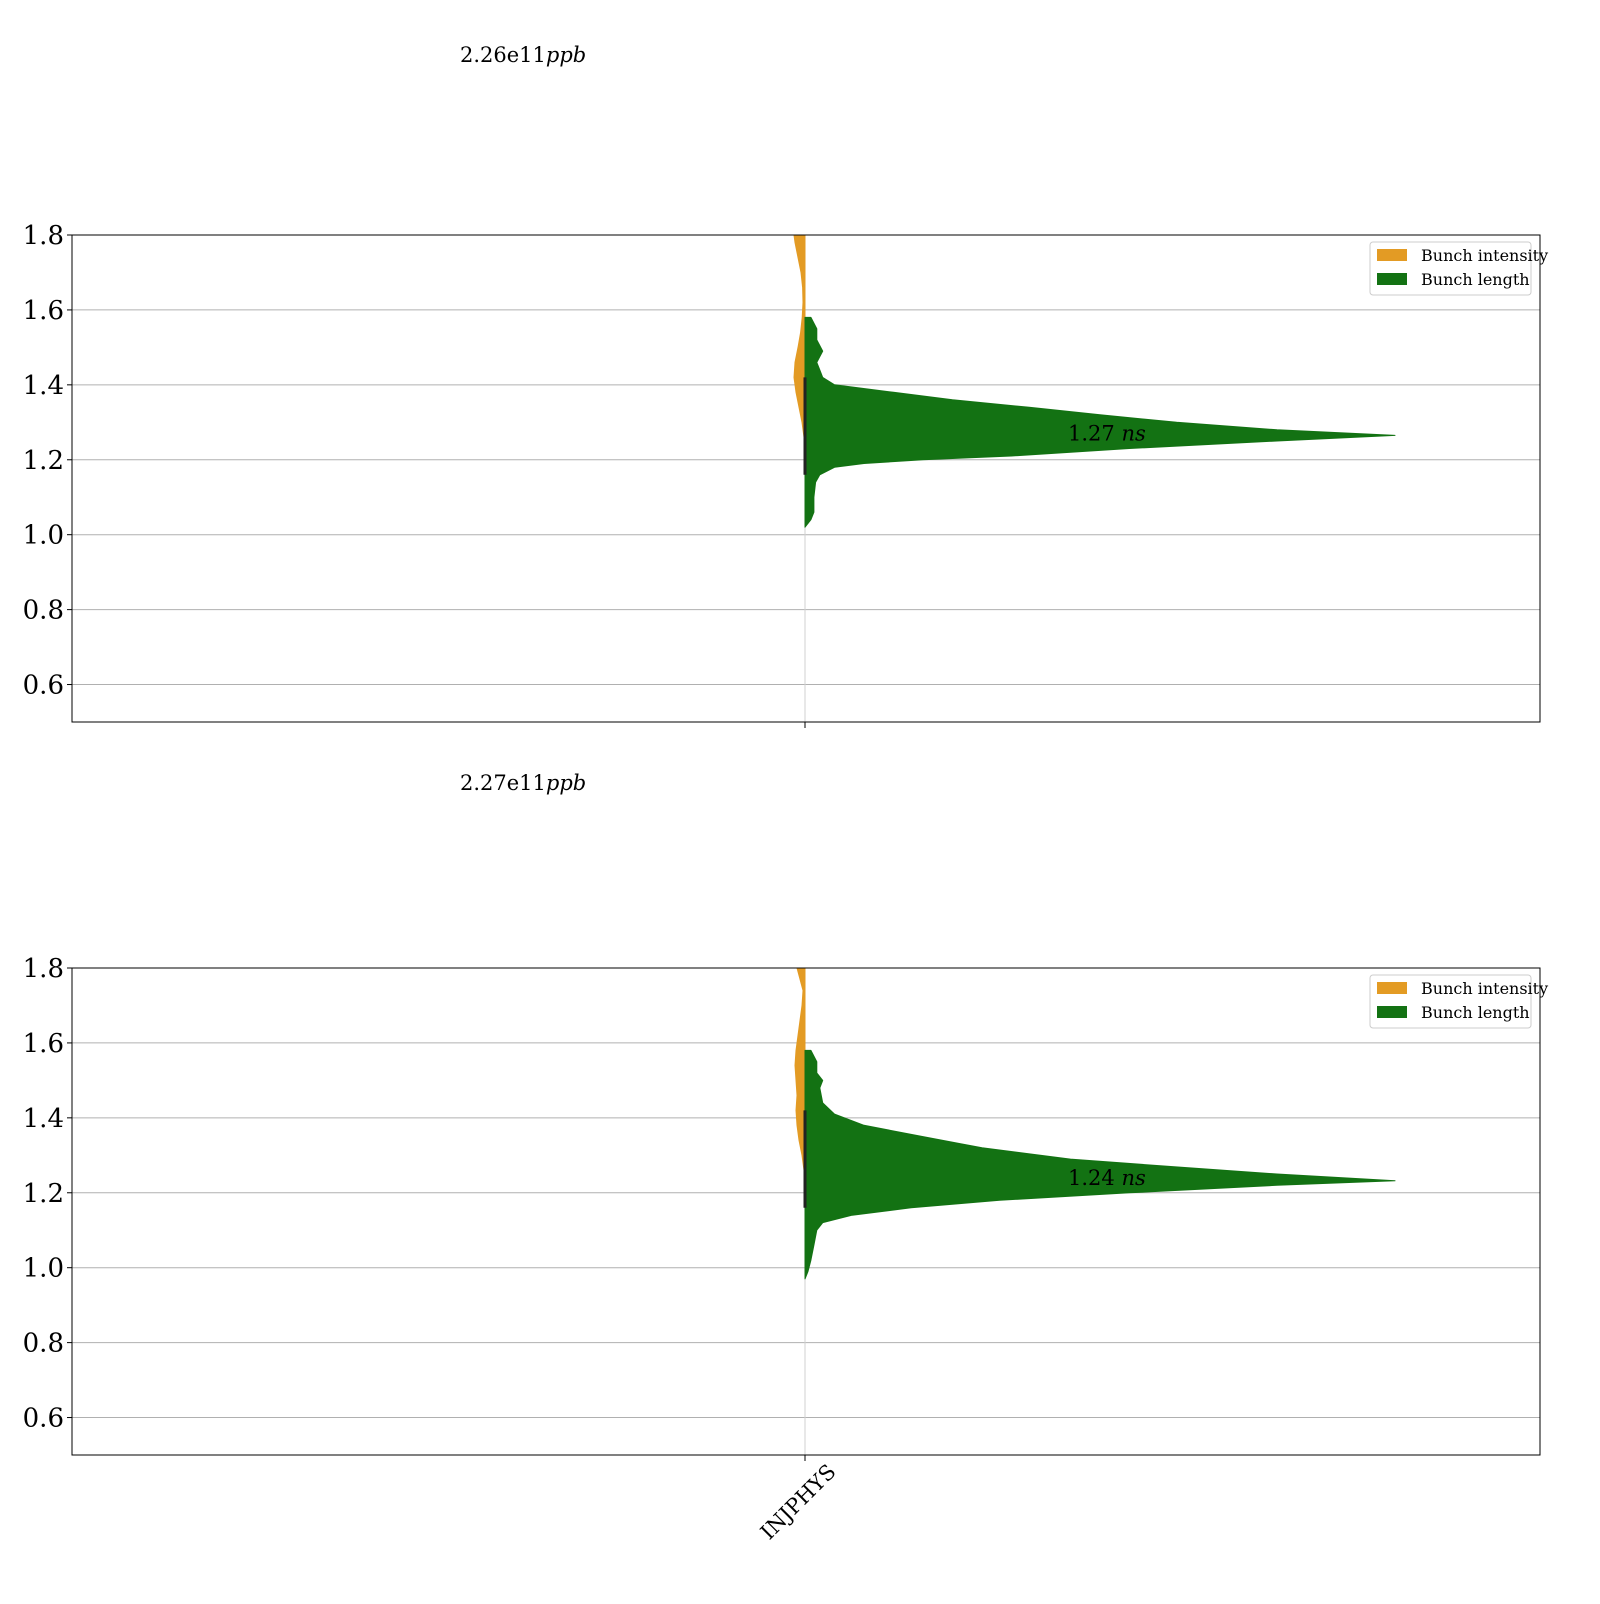 The height and width of the screenshot is (1604, 1600). What do you see at coordinates (1091, 1178) in the screenshot?
I see `median-label-value: 1.24` at bounding box center [1091, 1178].